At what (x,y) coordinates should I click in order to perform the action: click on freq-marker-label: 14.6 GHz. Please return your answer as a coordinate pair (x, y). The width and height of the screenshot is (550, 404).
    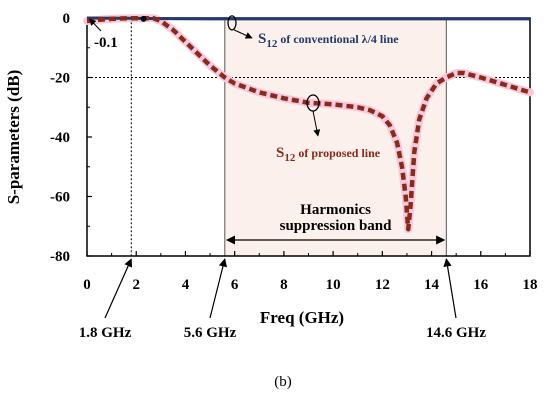
    Looking at the image, I should click on (456, 333).